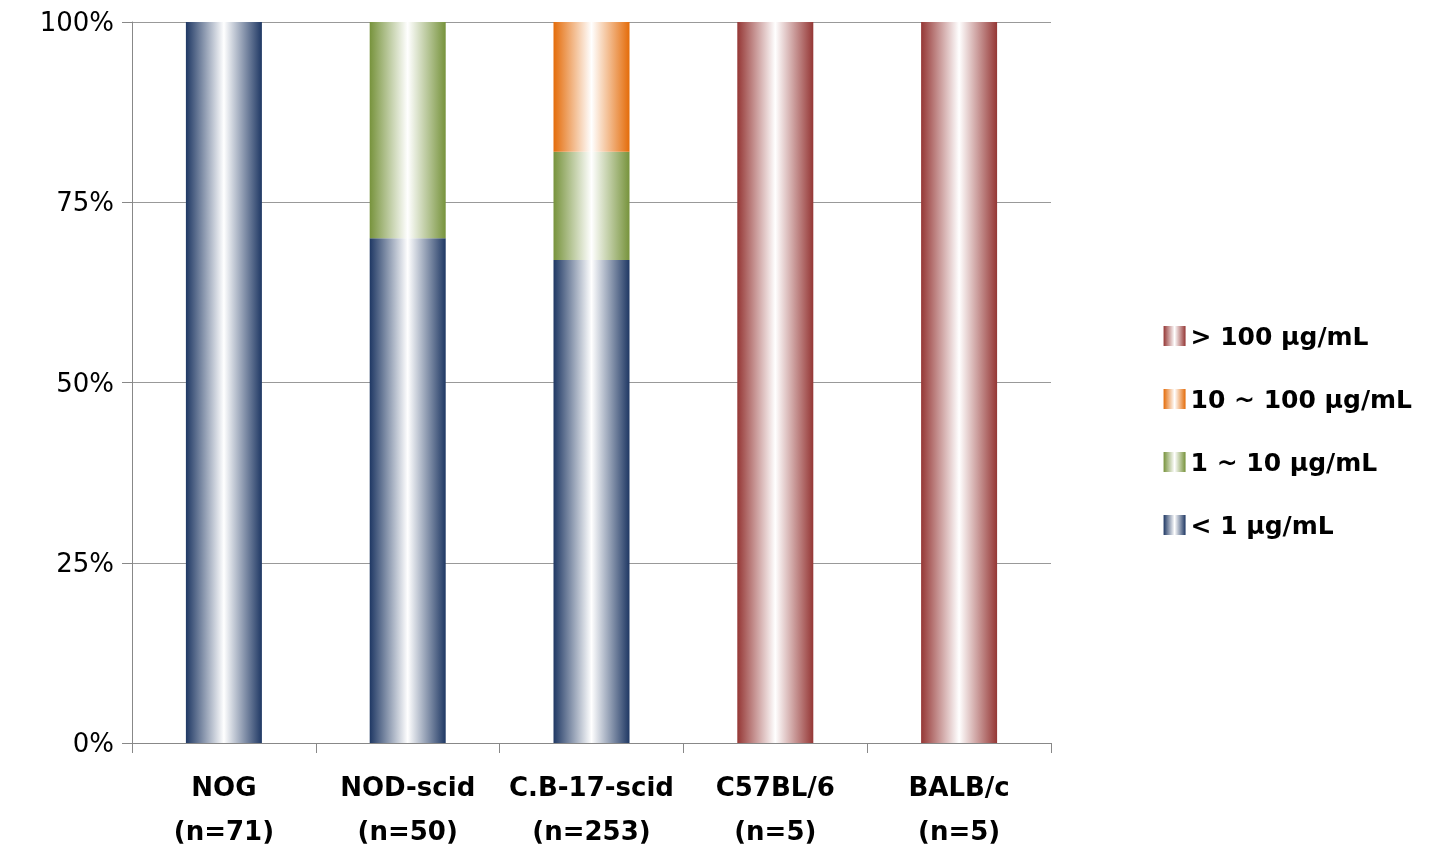 The height and width of the screenshot is (861, 1435). I want to click on x-tick-label: BALB/c (n=5), so click(959, 809).